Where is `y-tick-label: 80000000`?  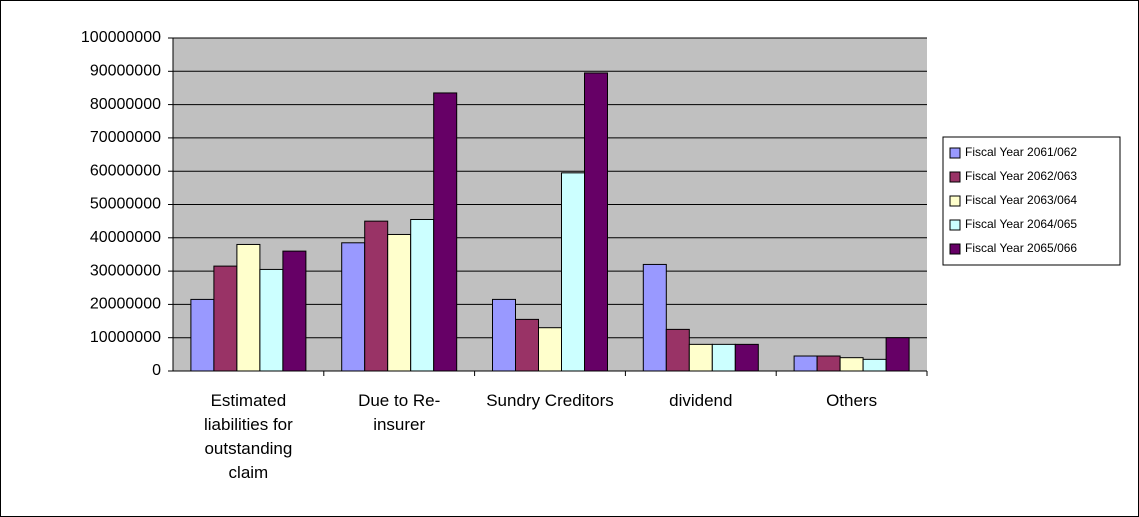
y-tick-label: 80000000 is located at coordinates (125, 104).